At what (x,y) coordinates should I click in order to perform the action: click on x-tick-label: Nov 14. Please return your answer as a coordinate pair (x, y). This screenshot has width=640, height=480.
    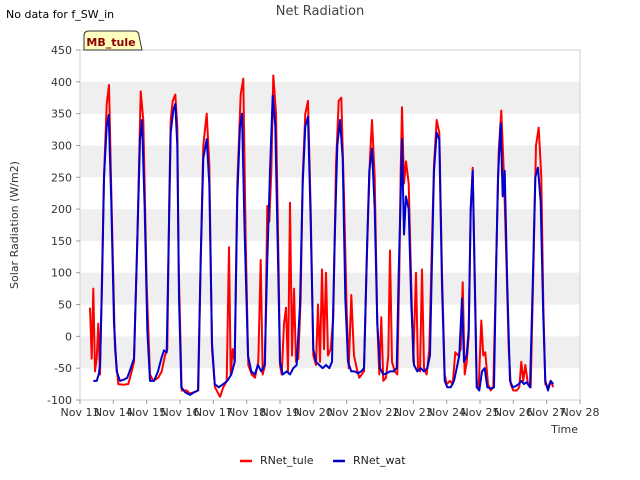
    Looking at the image, I should click on (113, 412).